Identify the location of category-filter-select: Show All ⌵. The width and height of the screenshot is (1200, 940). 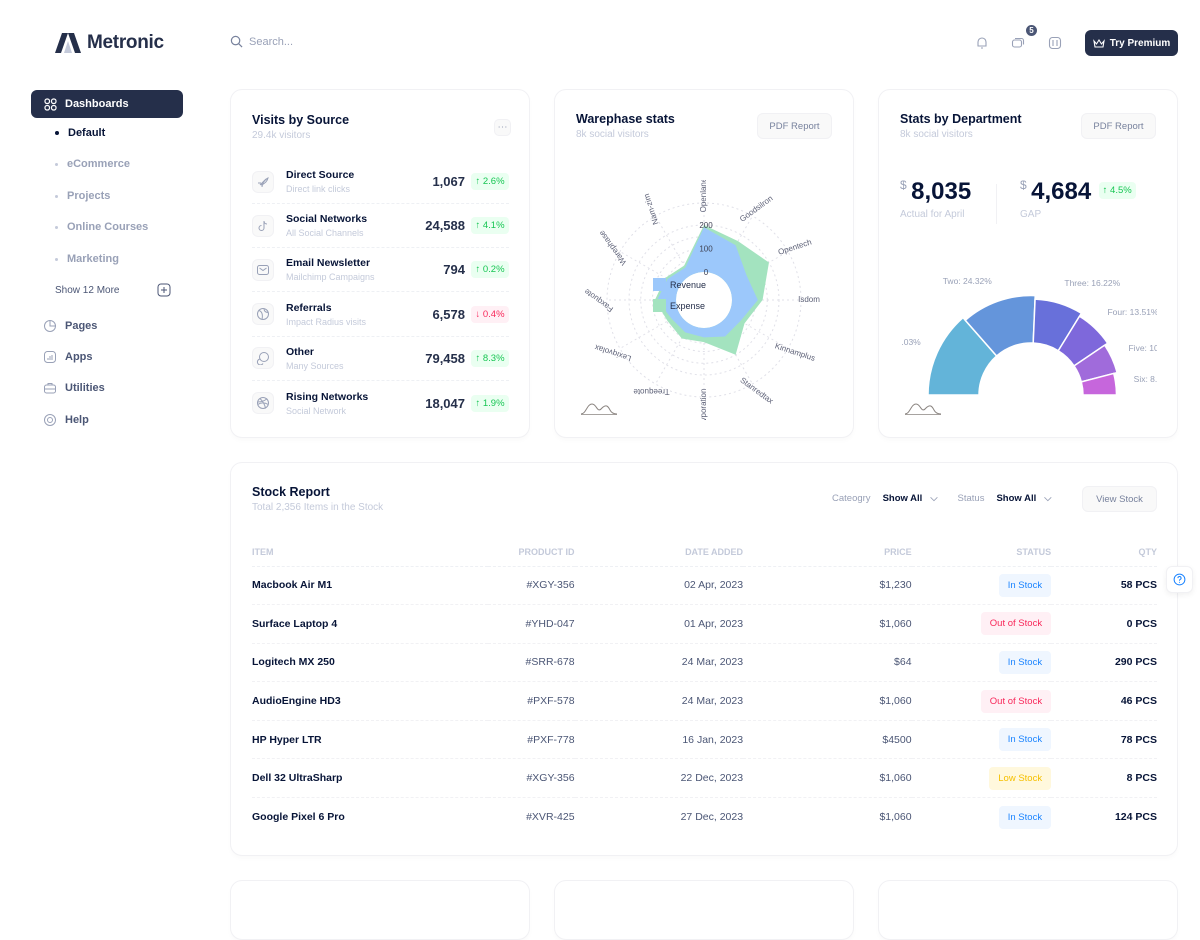
(910, 498).